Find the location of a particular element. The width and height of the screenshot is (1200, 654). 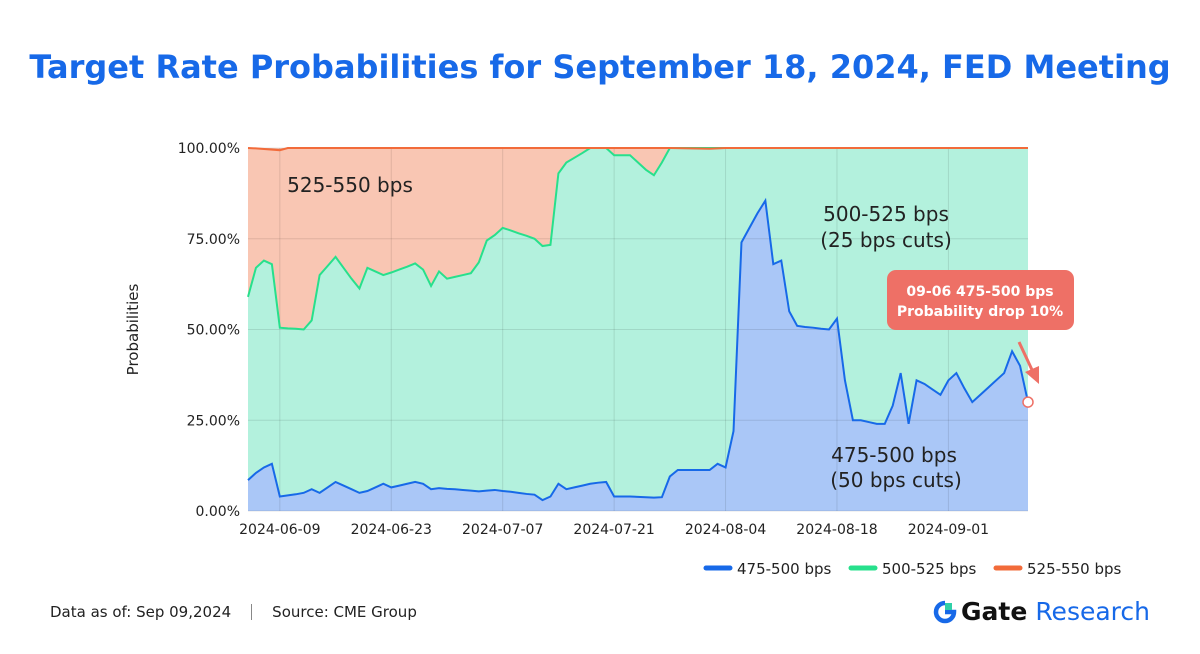

callout-marker is located at coordinates (1028, 402).